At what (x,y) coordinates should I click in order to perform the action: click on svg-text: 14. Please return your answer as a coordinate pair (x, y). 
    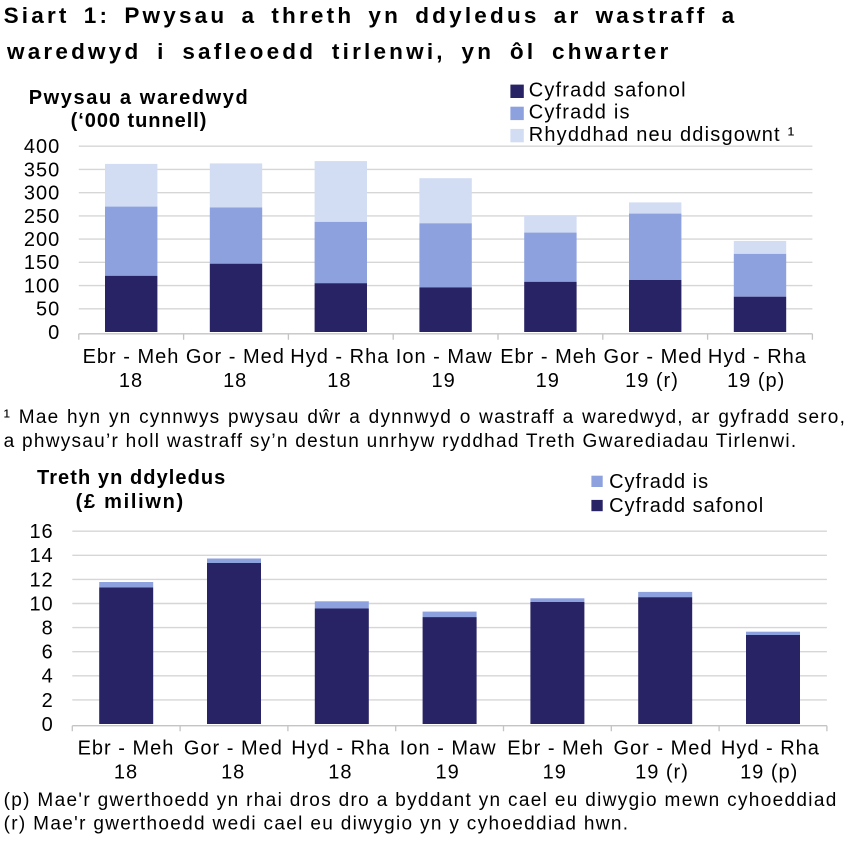
    Looking at the image, I should click on (41, 556).